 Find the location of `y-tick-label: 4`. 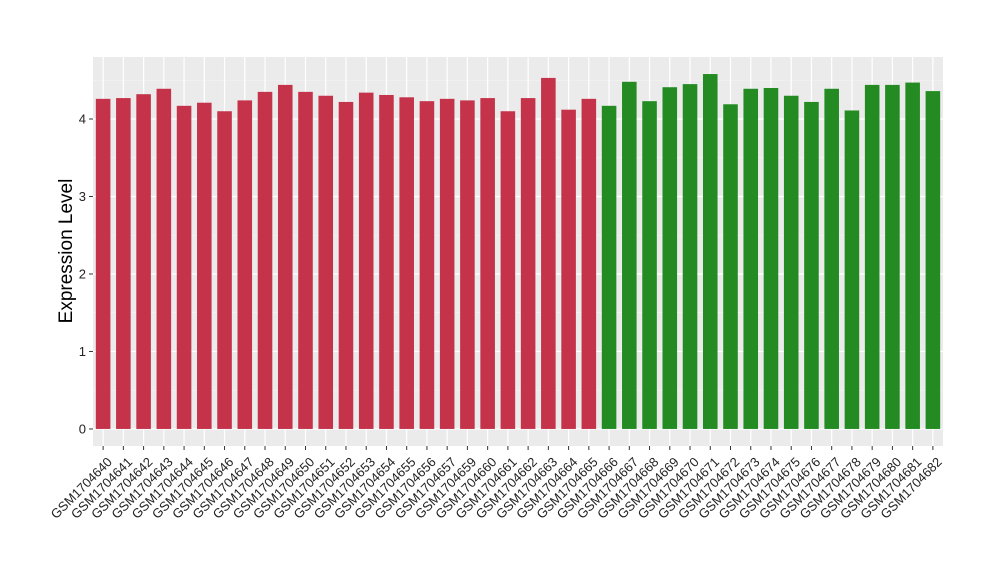

y-tick-label: 4 is located at coordinates (82, 118).